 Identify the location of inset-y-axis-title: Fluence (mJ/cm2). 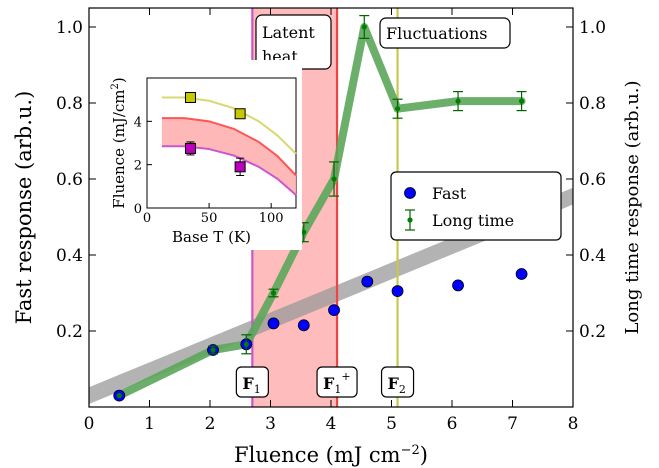
(119, 142).